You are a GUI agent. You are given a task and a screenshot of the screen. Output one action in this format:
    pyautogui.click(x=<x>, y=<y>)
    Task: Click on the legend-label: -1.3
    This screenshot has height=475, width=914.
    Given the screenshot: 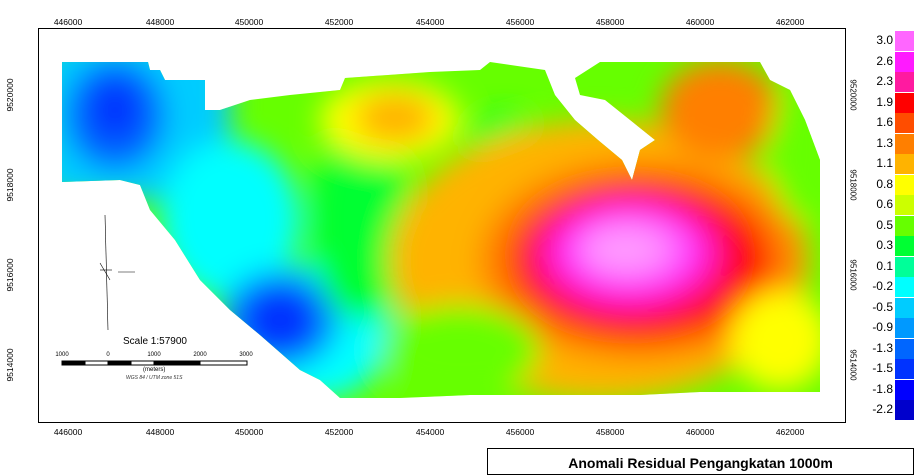 What is the action you would take?
    pyautogui.click(x=882, y=347)
    